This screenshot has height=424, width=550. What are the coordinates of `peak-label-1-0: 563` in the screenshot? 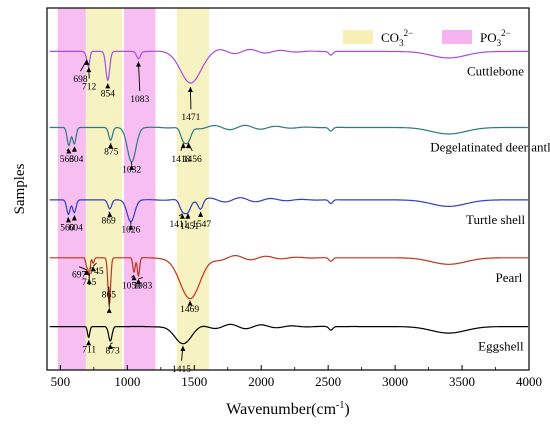 It's located at (67, 160).